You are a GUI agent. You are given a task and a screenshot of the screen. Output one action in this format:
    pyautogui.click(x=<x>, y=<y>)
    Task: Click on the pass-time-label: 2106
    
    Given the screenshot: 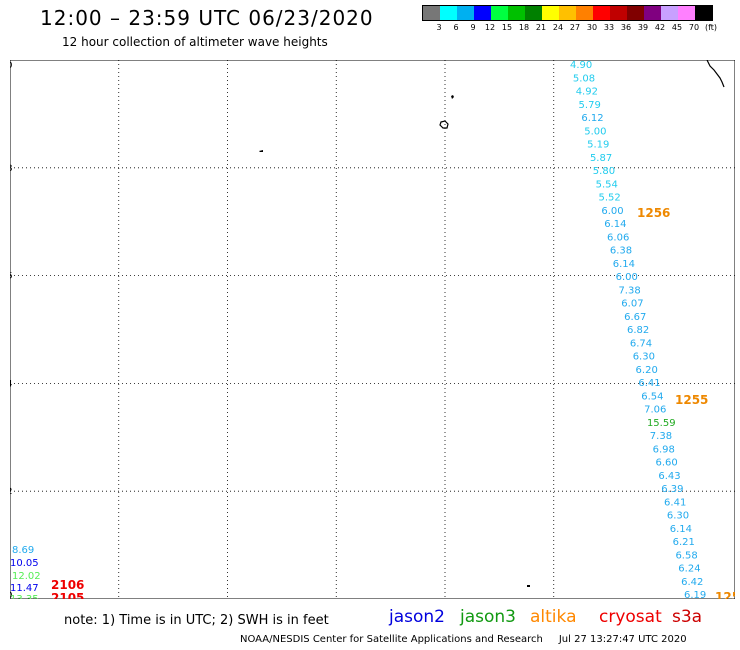 What is the action you would take?
    pyautogui.click(x=67, y=585)
    